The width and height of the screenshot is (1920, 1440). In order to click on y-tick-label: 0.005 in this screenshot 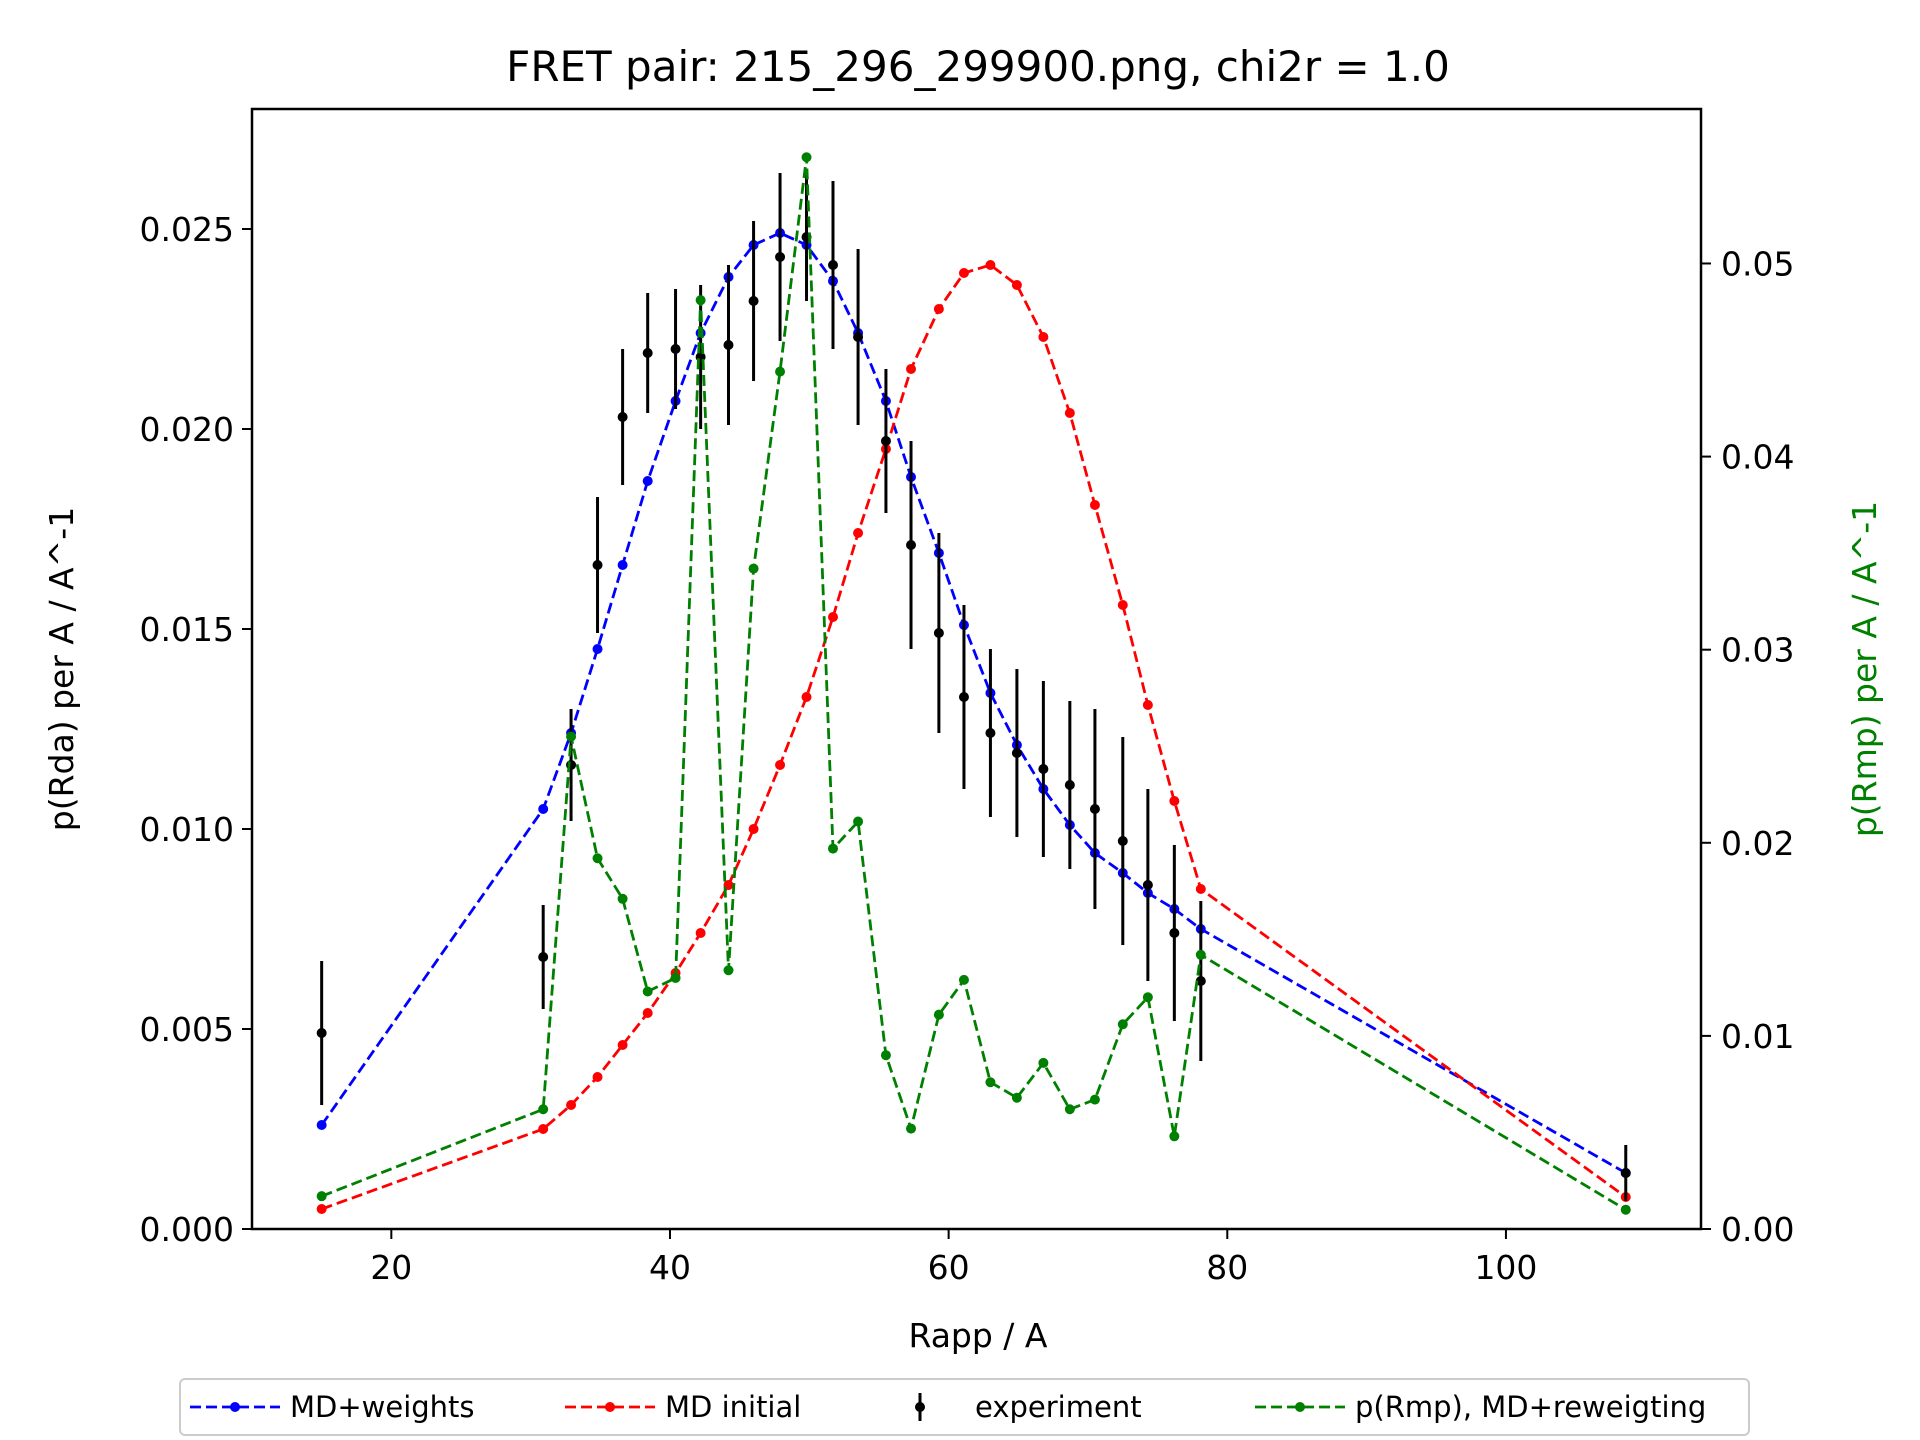, I will do `click(187, 1029)`.